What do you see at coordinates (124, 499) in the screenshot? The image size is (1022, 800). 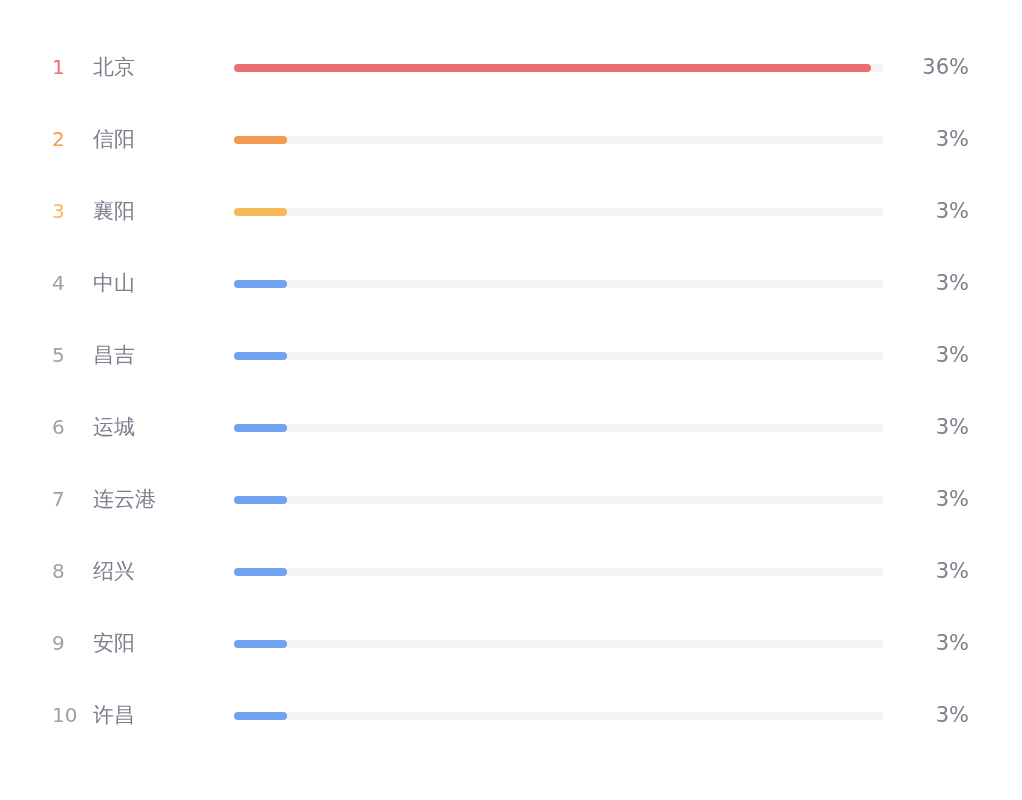 I see `y-tick-label: 连云港` at bounding box center [124, 499].